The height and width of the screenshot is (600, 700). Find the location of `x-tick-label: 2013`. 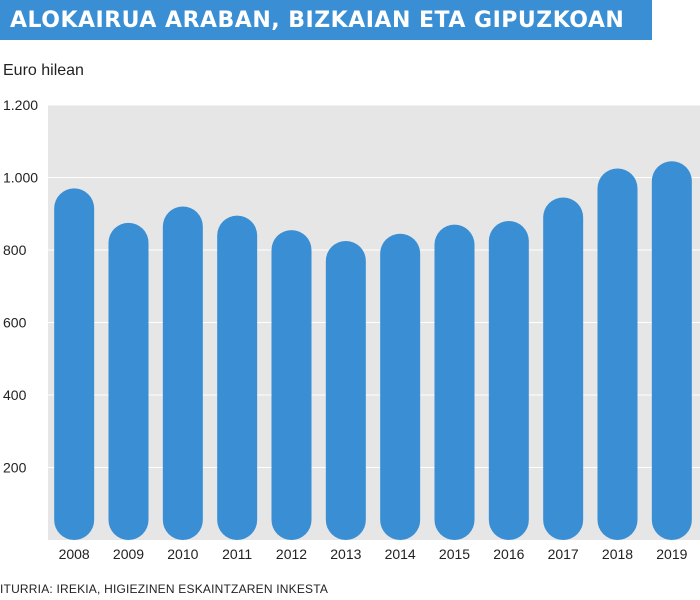

x-tick-label: 2013 is located at coordinates (345, 554).